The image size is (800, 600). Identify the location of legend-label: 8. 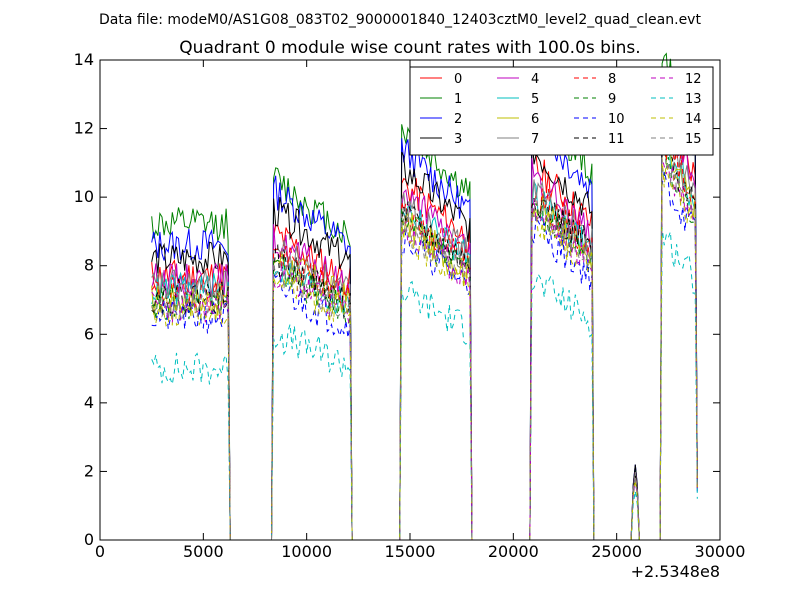
(612, 79).